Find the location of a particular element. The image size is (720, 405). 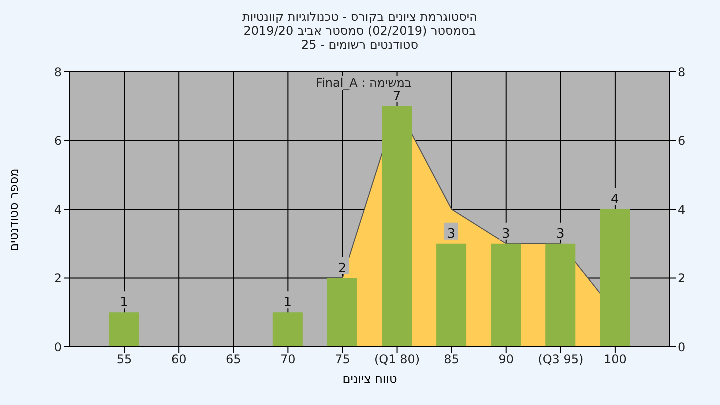

annotation: במשימה : Final_A is located at coordinates (364, 83).